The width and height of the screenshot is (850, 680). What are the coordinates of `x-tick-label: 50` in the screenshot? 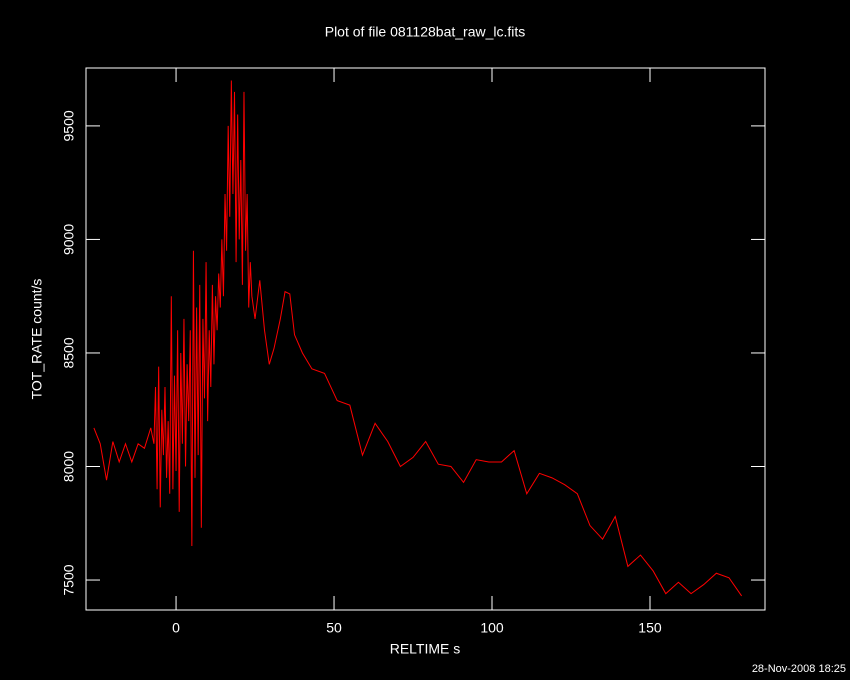 It's located at (334, 628).